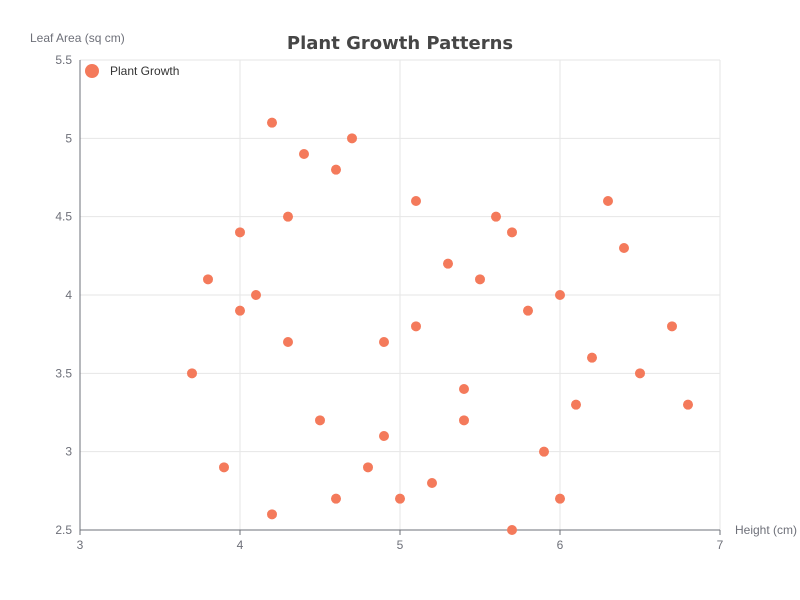 This screenshot has width=800, height=600. I want to click on x-tick-label: 4, so click(240, 545).